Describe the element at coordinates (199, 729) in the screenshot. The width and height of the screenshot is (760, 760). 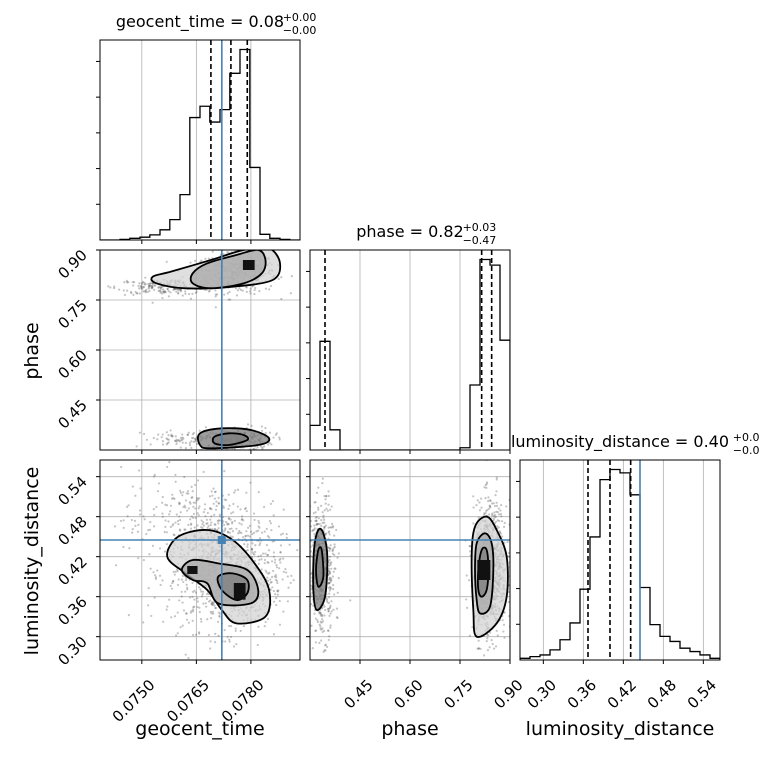
I see `axis-label-x-geocent-time: geocent_time` at that location.